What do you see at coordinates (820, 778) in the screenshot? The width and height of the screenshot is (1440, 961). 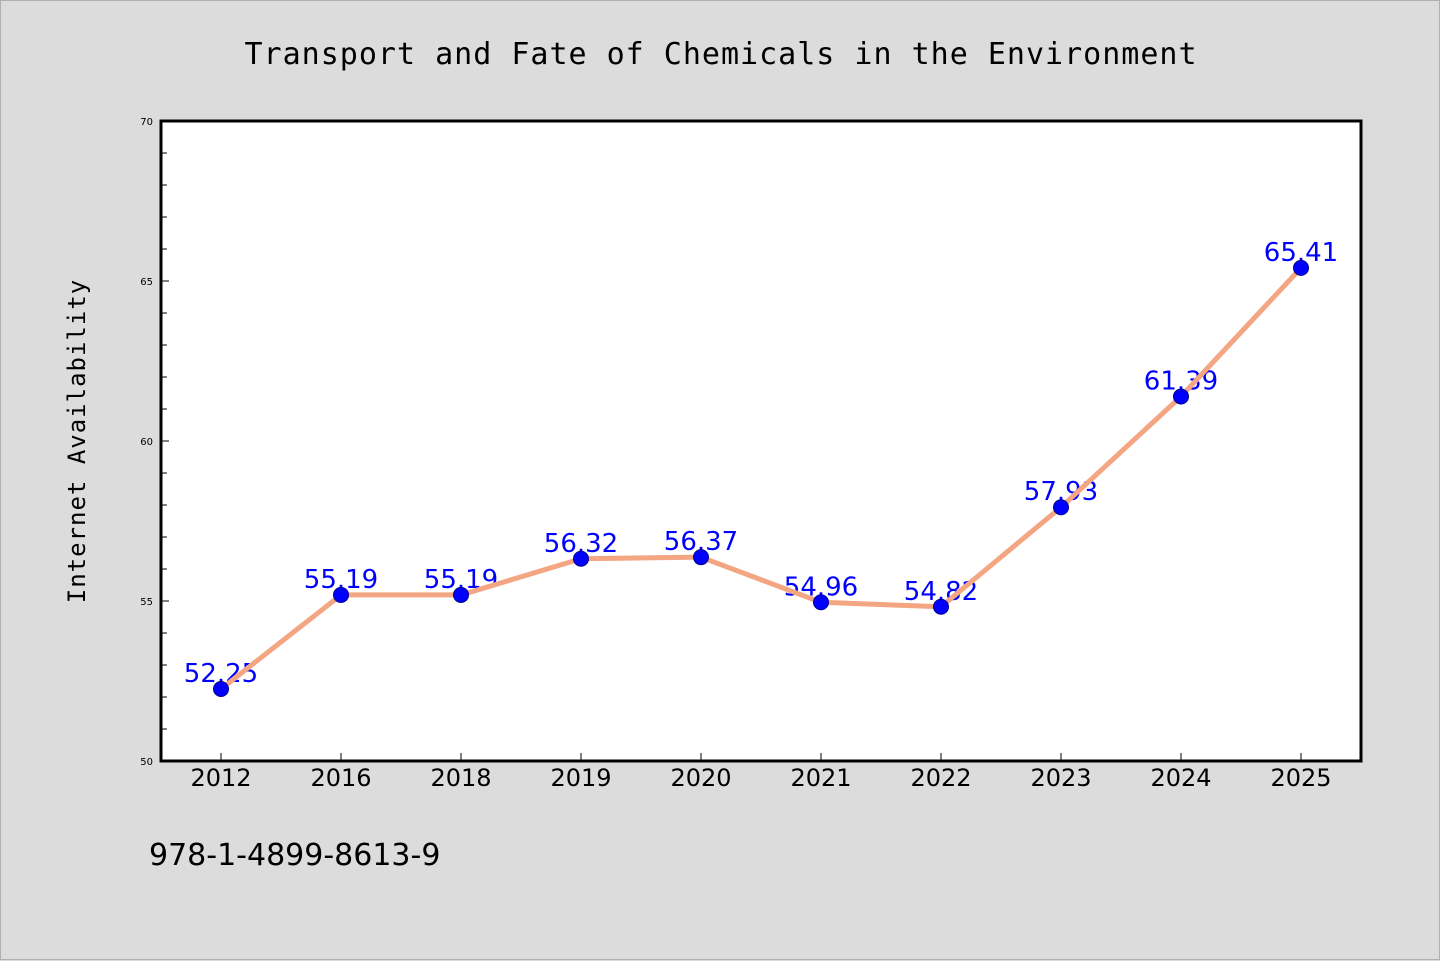 I see `x-tick-label: 2021` at bounding box center [820, 778].